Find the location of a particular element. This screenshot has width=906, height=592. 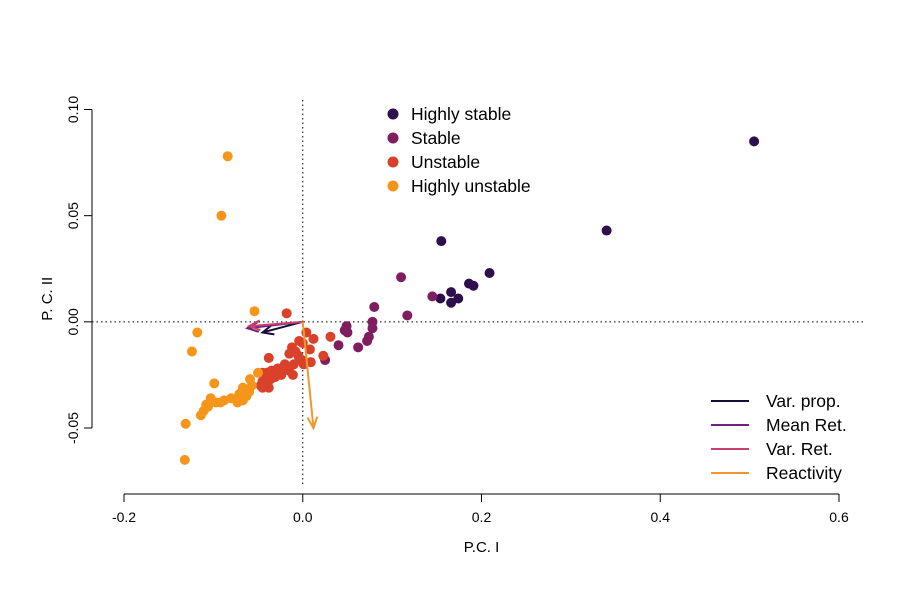

y-tick-label: 0.05 is located at coordinates (73, 215).